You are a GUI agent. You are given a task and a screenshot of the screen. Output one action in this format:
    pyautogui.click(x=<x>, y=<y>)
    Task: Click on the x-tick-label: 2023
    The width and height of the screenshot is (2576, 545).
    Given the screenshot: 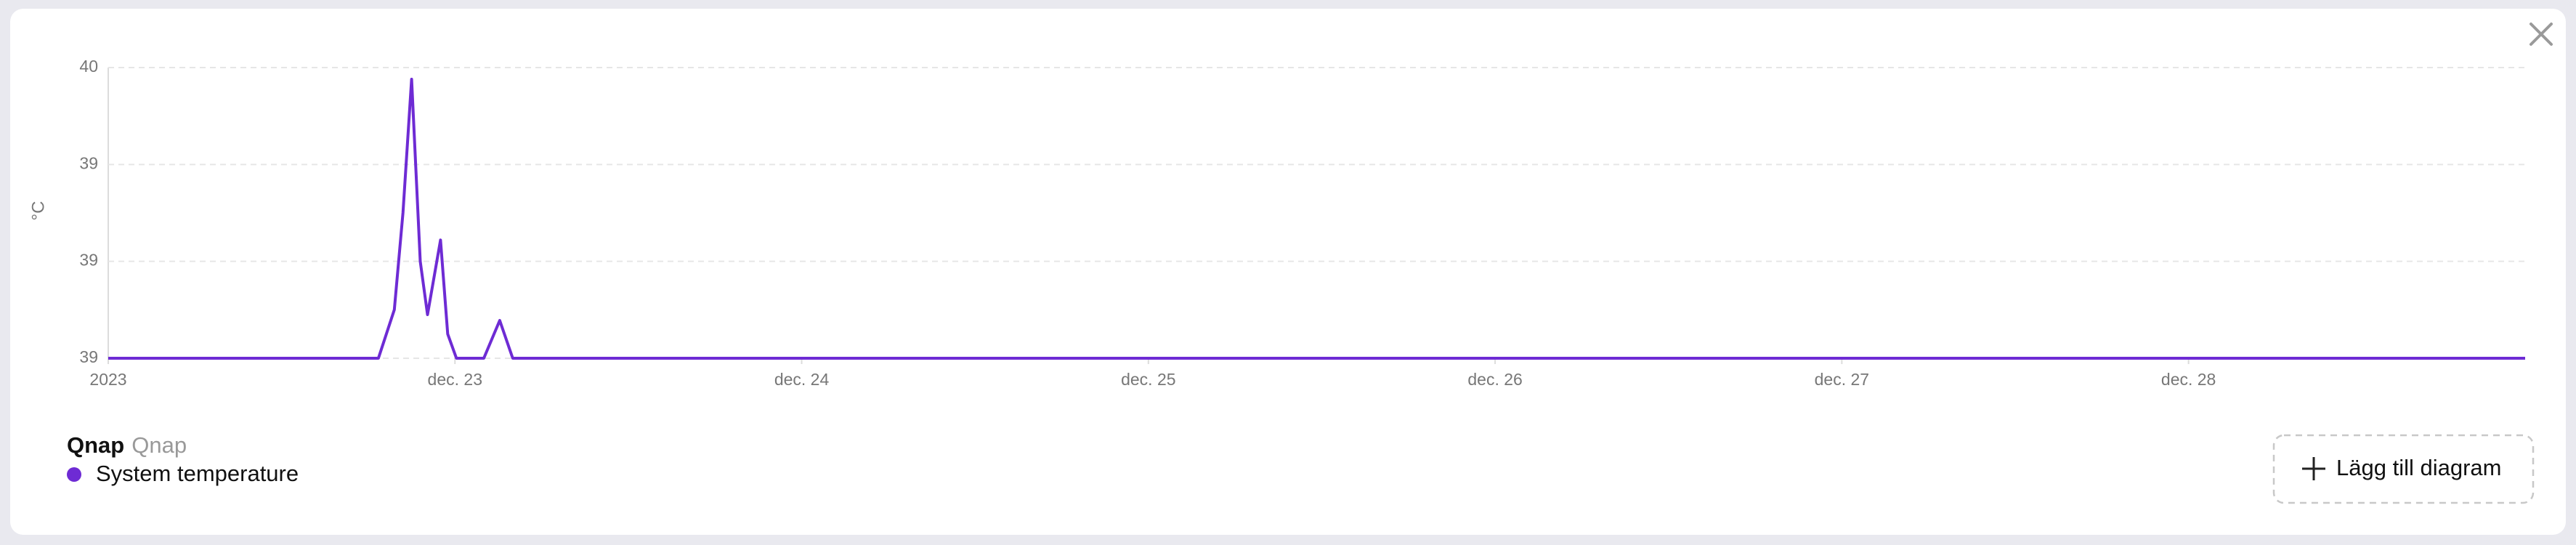 What is the action you would take?
    pyautogui.click(x=108, y=380)
    